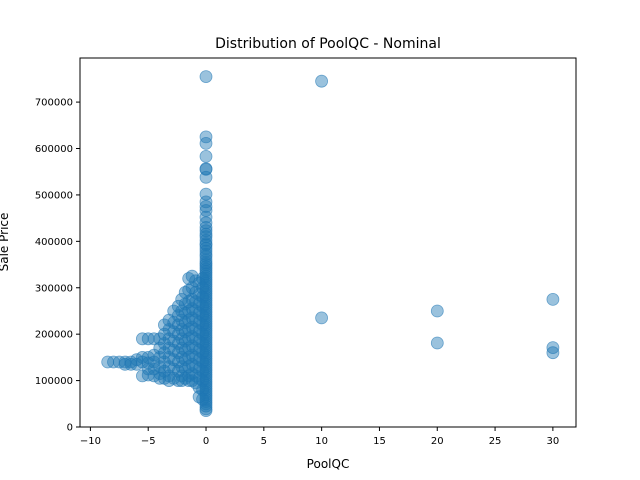 The width and height of the screenshot is (640, 480). Describe the element at coordinates (379, 441) in the screenshot. I see `x-tick-label: 15` at that location.